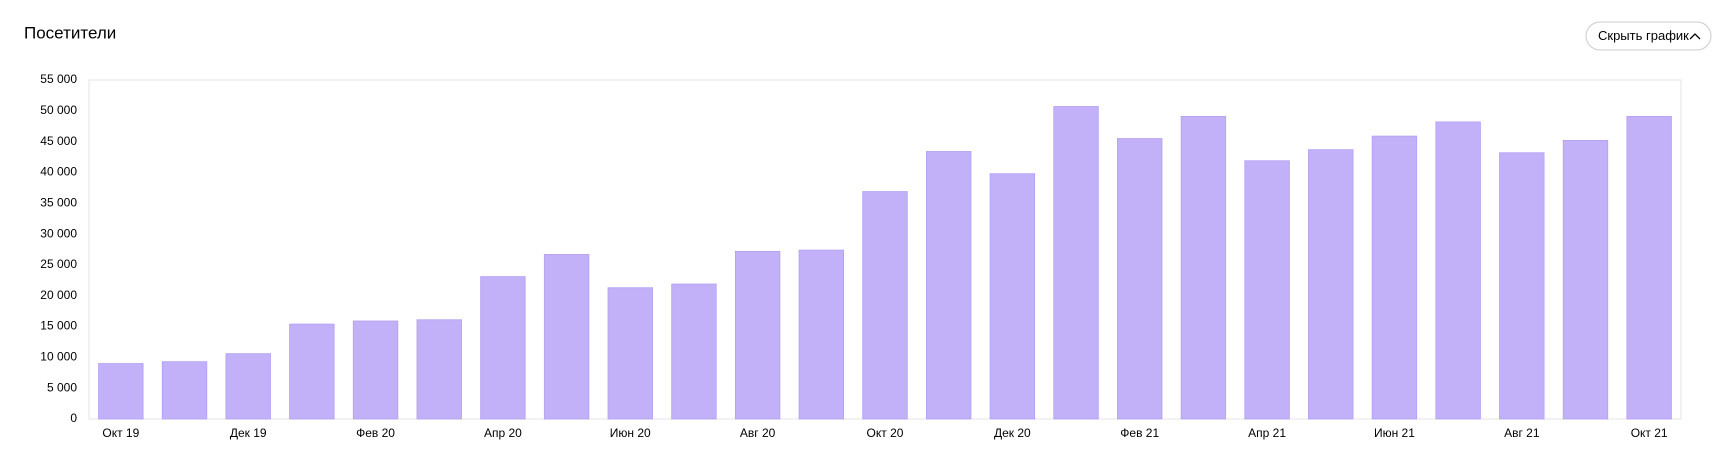  What do you see at coordinates (73, 418) in the screenshot?
I see `y-tick-label: 0` at bounding box center [73, 418].